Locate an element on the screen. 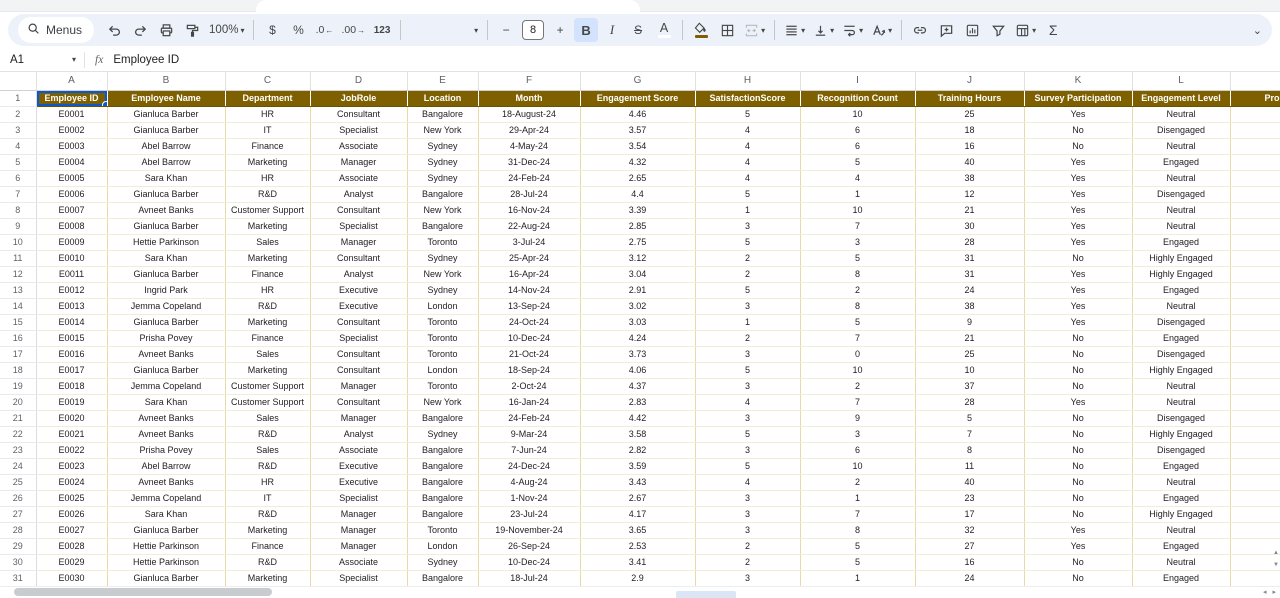  cell: 3.65 is located at coordinates (638, 530).